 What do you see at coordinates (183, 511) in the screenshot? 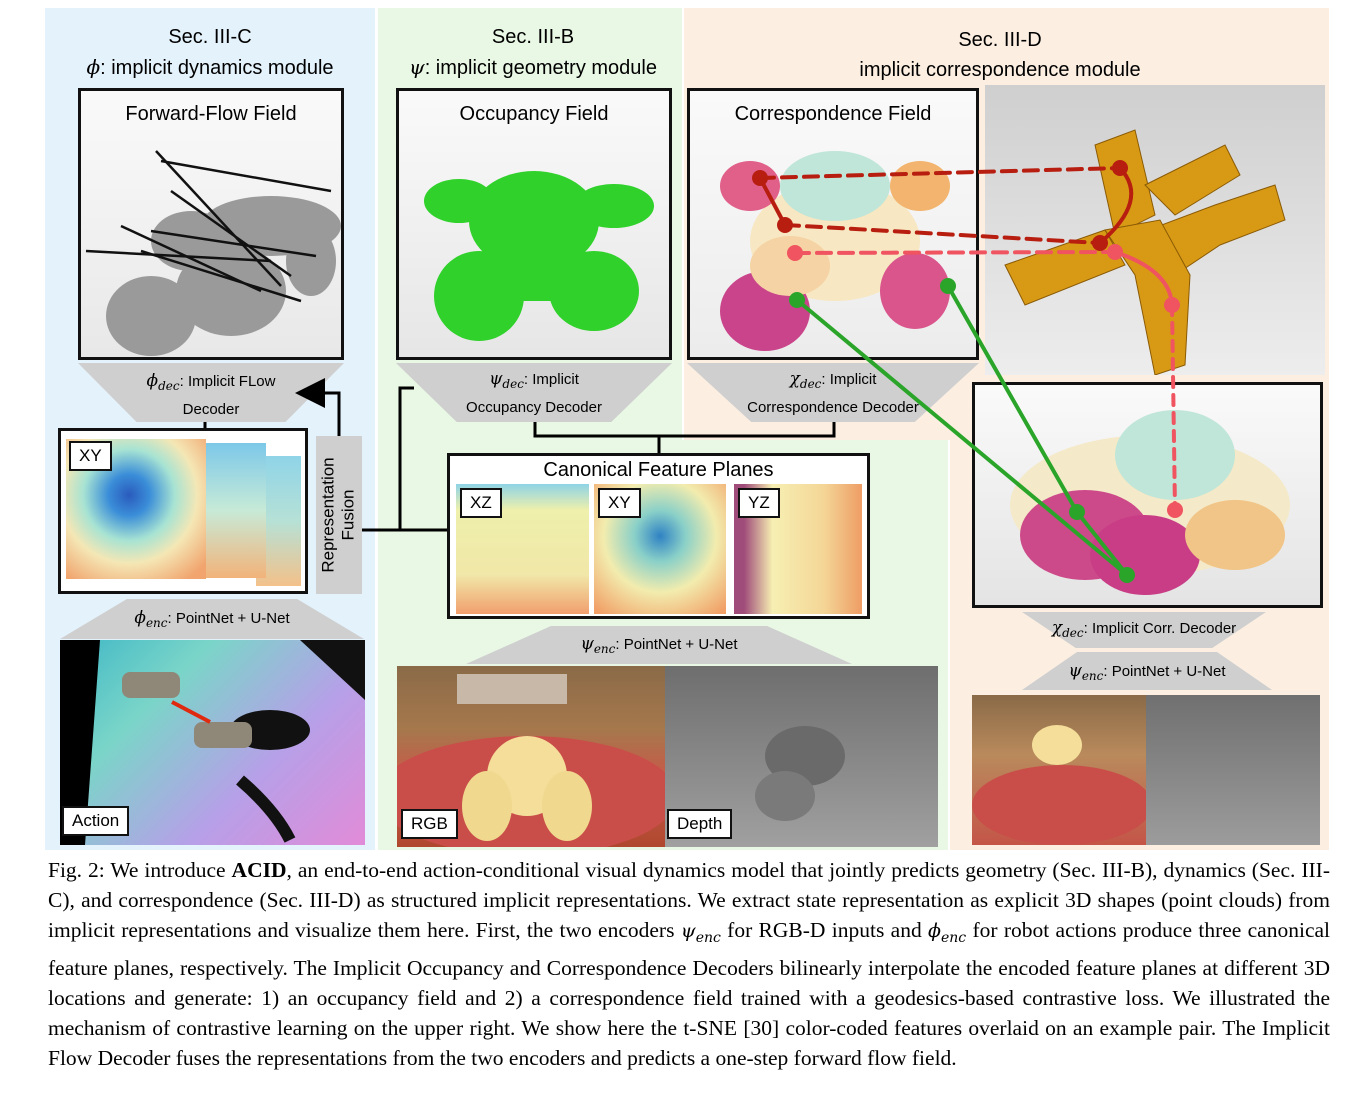
I see `left-feature-plane: XY` at bounding box center [183, 511].